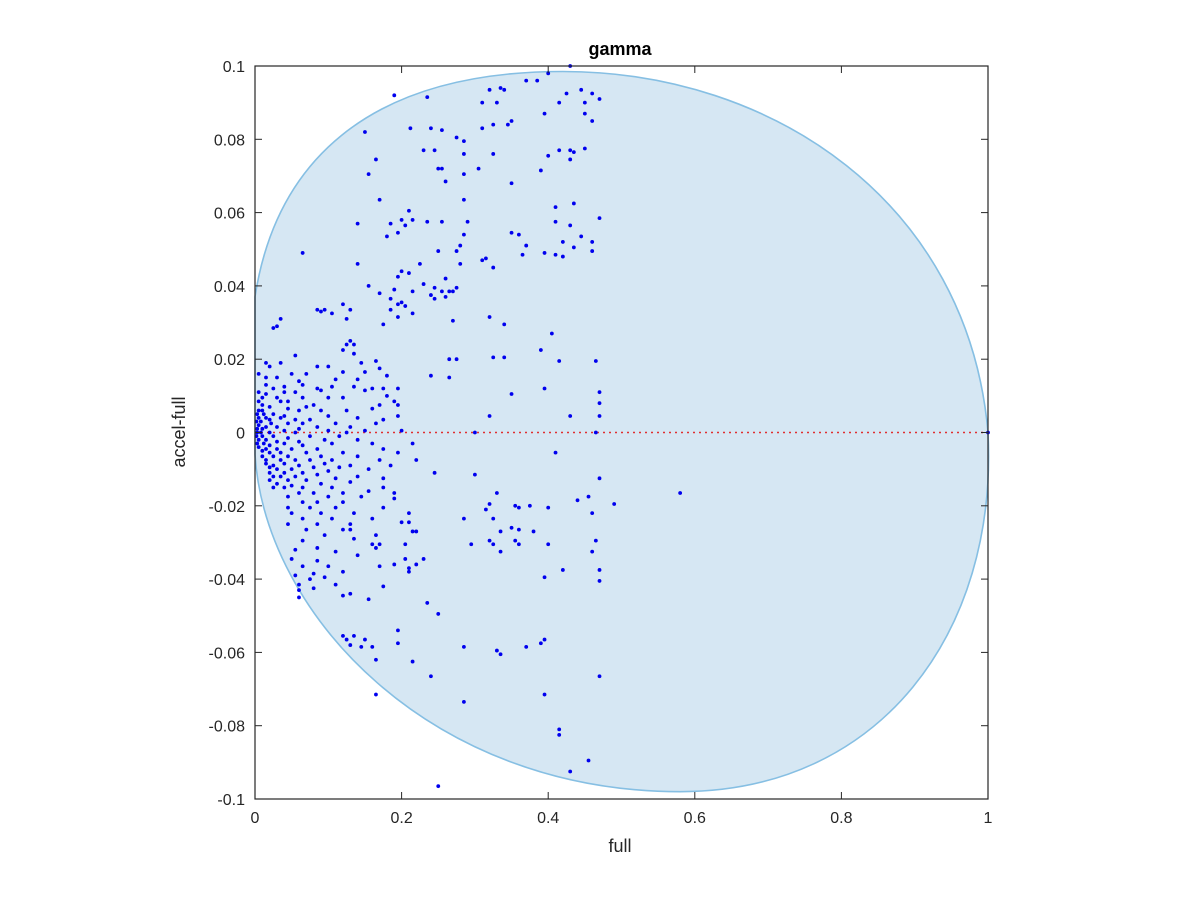 This screenshot has height=900, width=1200. What do you see at coordinates (227, 507) in the screenshot?
I see `y-tick-label: -0.02` at bounding box center [227, 507].